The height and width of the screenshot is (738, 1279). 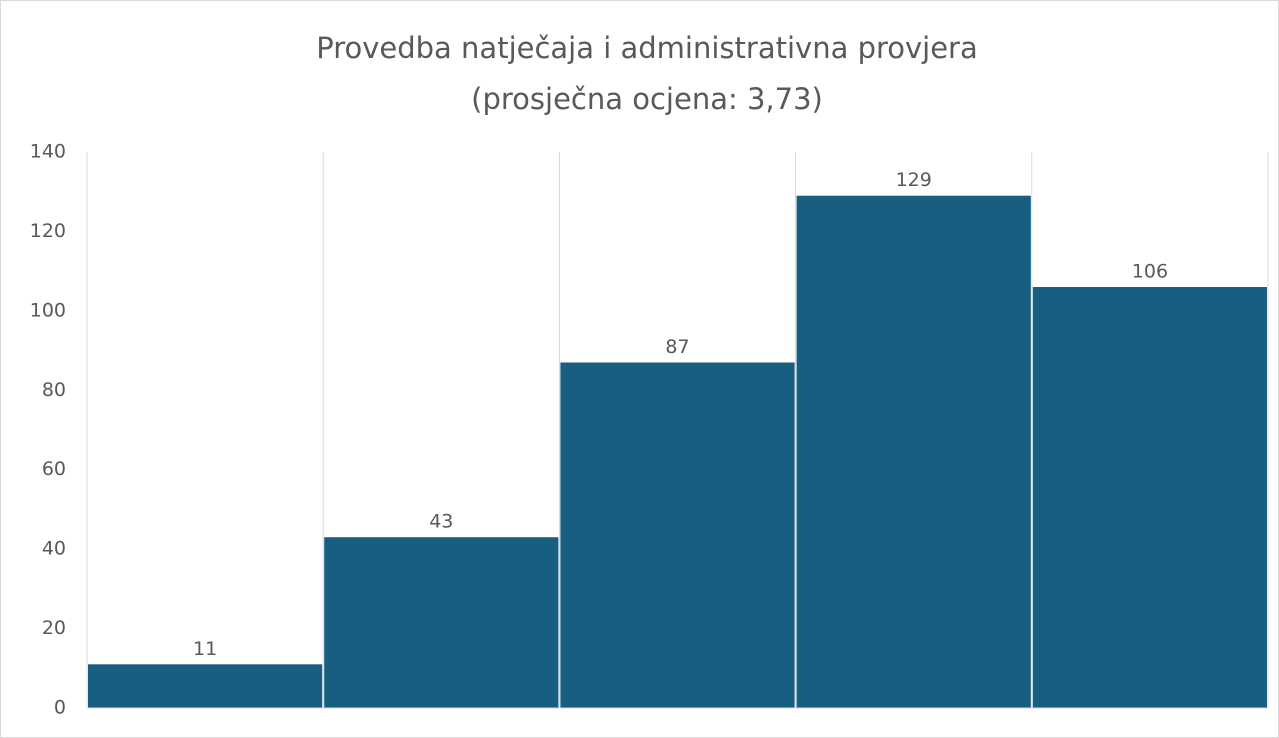 I want to click on y-tick-label: 100, so click(x=48, y=310).